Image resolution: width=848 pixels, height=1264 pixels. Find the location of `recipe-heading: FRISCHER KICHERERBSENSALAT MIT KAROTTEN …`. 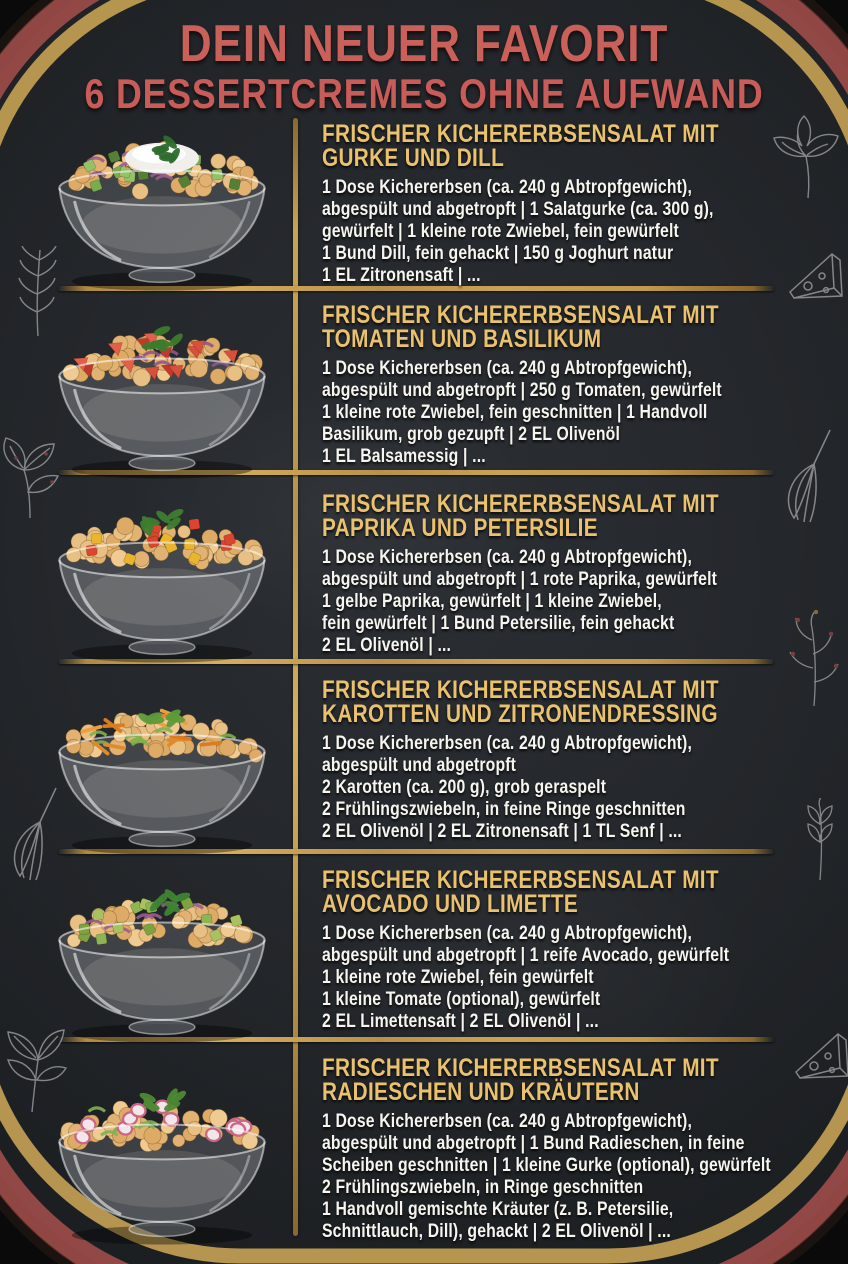

recipe-heading: FRISCHER KICHERERBSENSALAT MIT KAROTTEN … is located at coordinates (520, 702).